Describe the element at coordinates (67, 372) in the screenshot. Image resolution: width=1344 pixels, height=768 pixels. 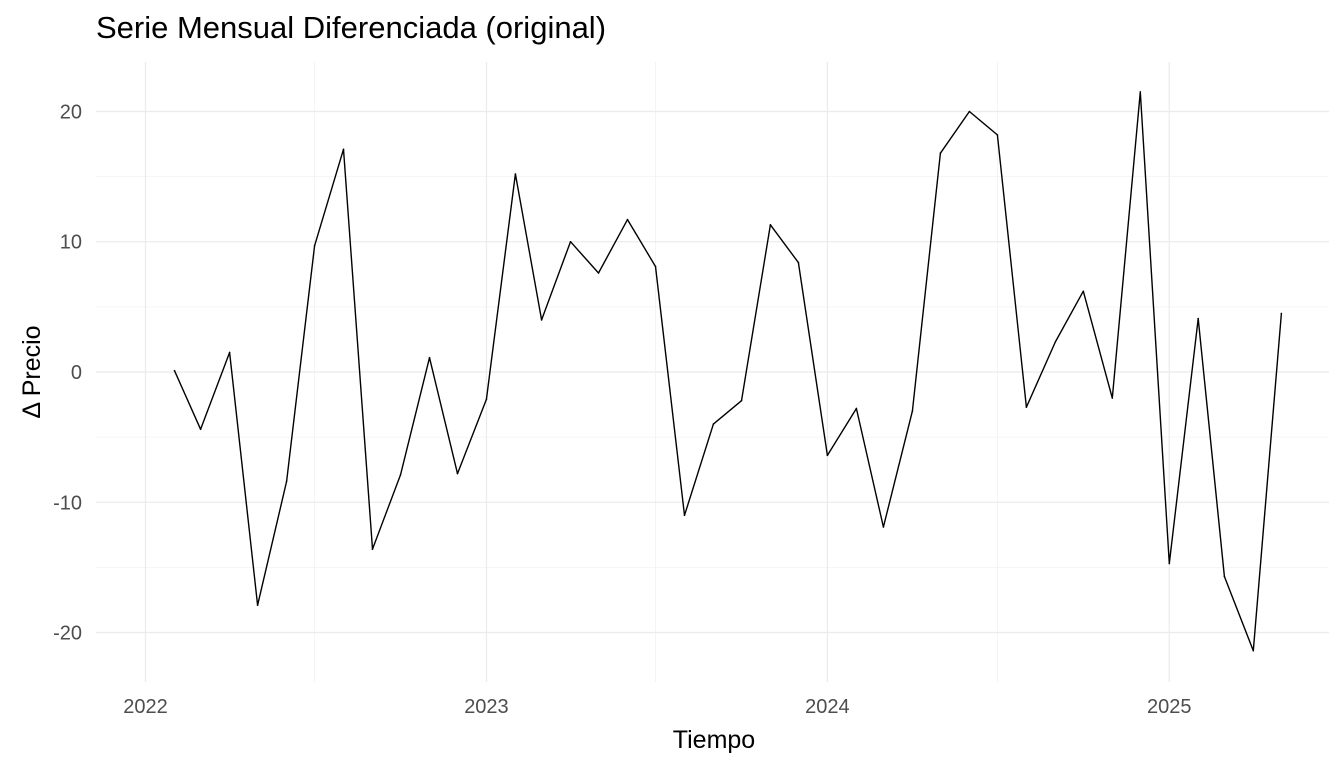
I see `y-tick-labels: -20 -10 0 10 20` at that location.